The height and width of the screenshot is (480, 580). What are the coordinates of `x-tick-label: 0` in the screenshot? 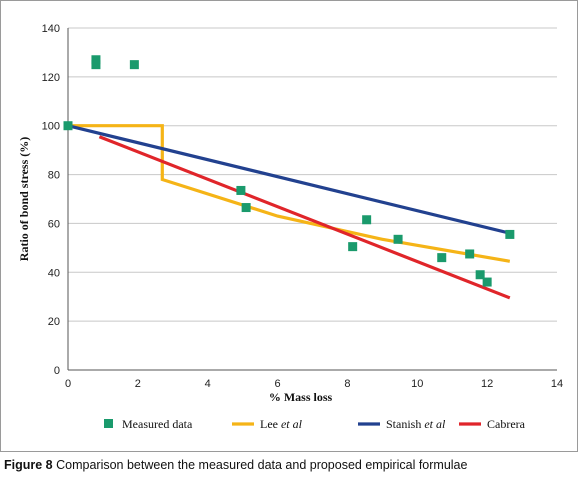 It's located at (68, 384).